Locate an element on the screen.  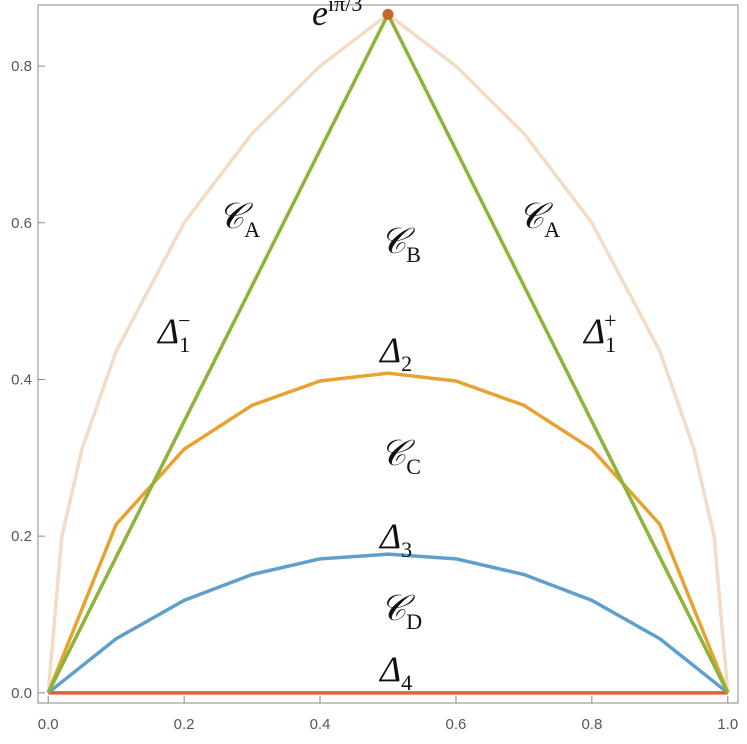
annotation-sup: + is located at coordinates (610, 320).